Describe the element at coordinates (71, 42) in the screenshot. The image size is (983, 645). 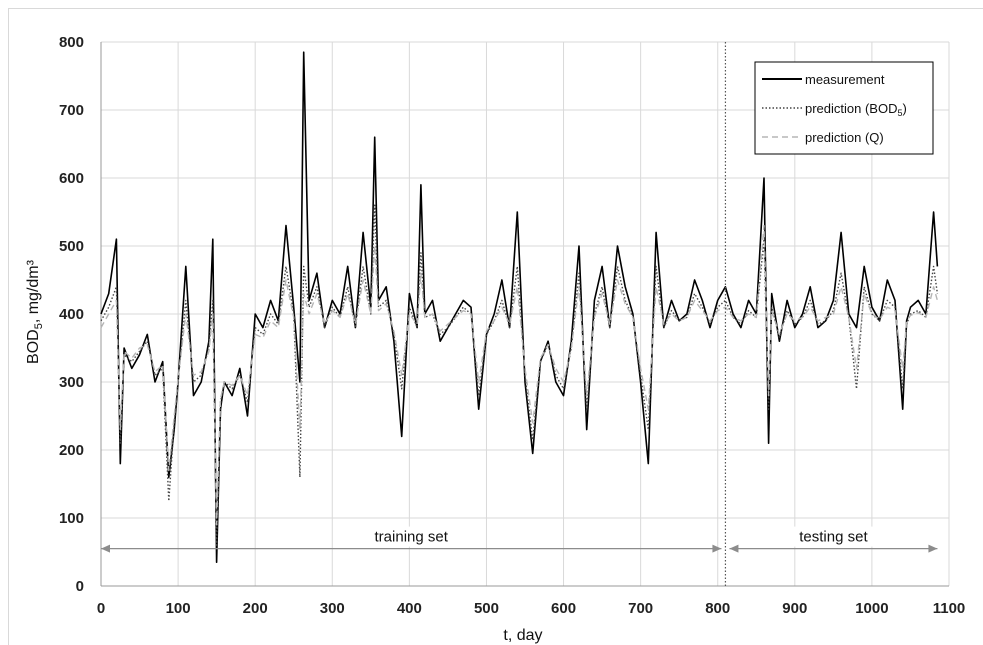
I see `y-tick-label: 800` at that location.